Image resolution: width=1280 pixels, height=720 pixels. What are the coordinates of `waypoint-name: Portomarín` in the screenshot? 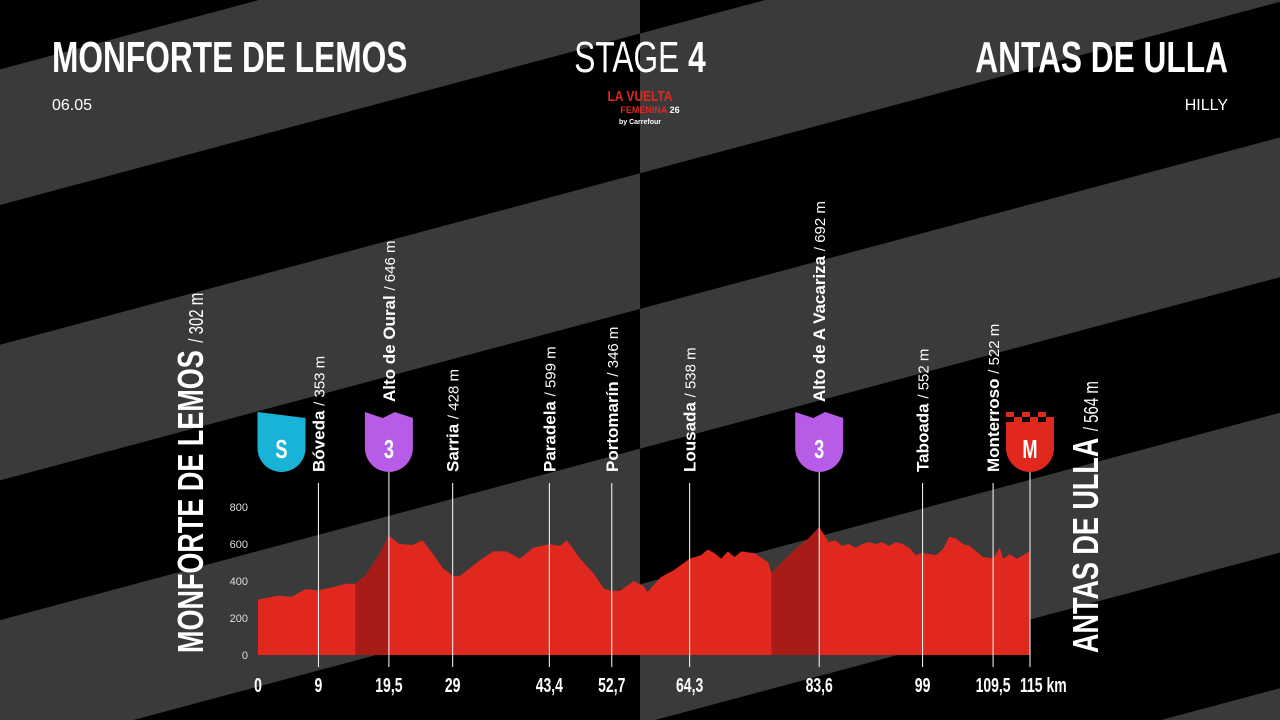 It's located at (612, 424).